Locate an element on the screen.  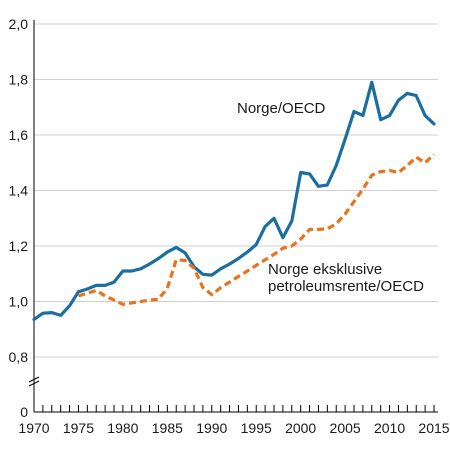
y-tick-label: 1,4 is located at coordinates (19, 191).